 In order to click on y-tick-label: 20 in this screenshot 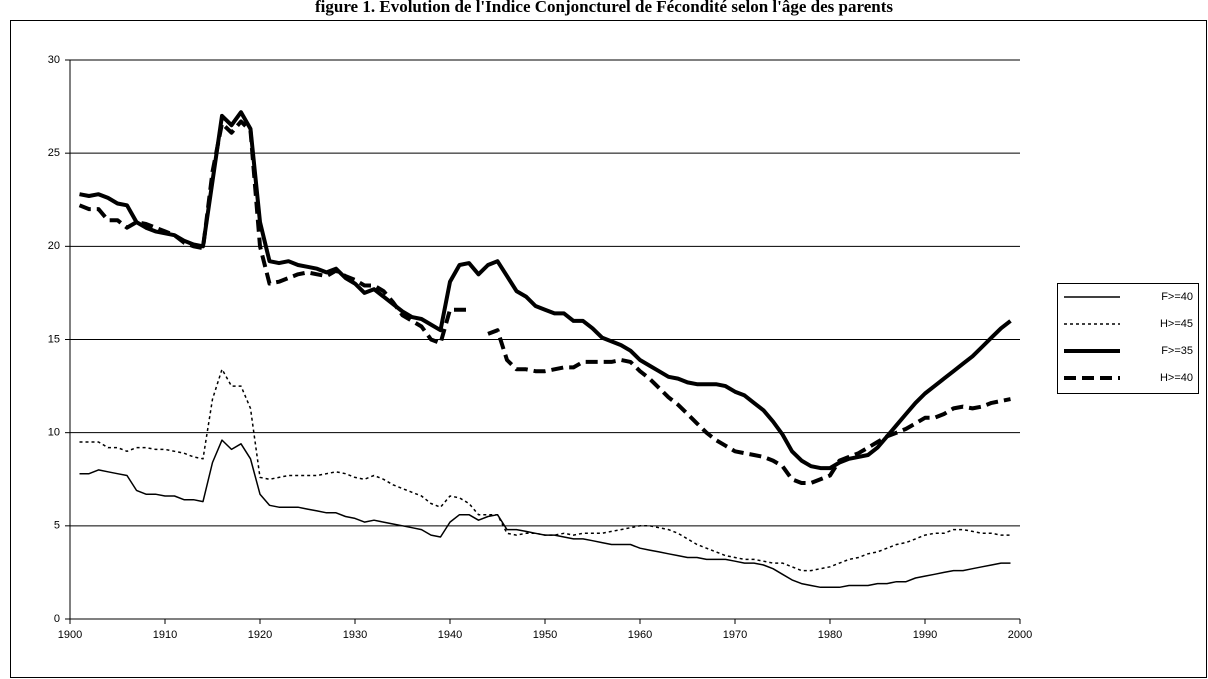, I will do `click(54, 246)`.